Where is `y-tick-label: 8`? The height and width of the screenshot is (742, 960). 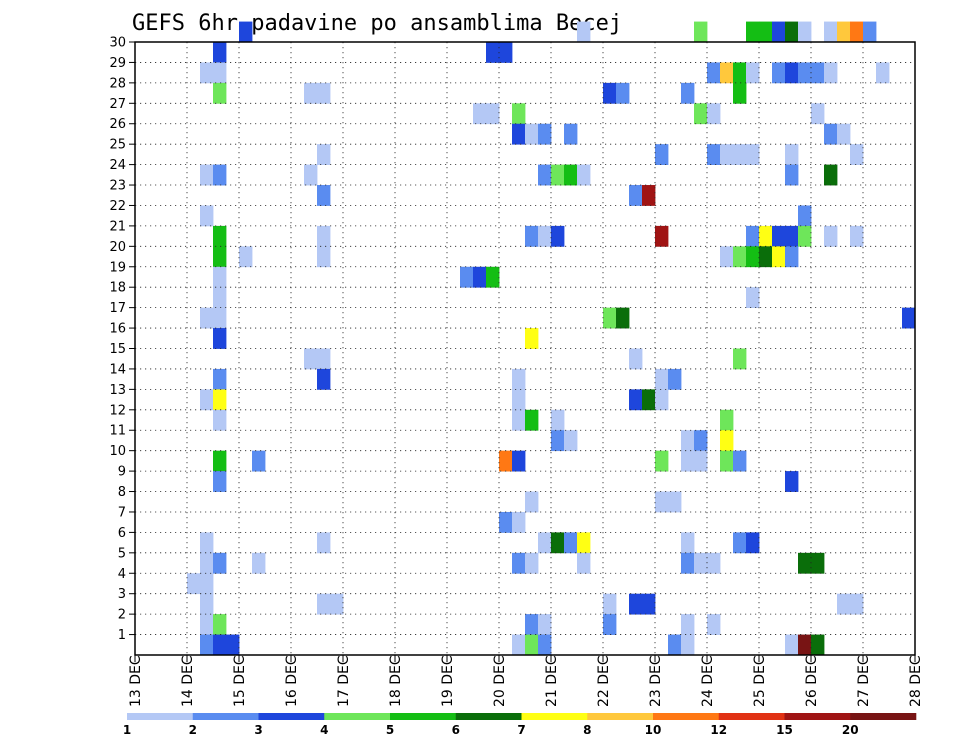
y-tick-label: 8 is located at coordinates (122, 492).